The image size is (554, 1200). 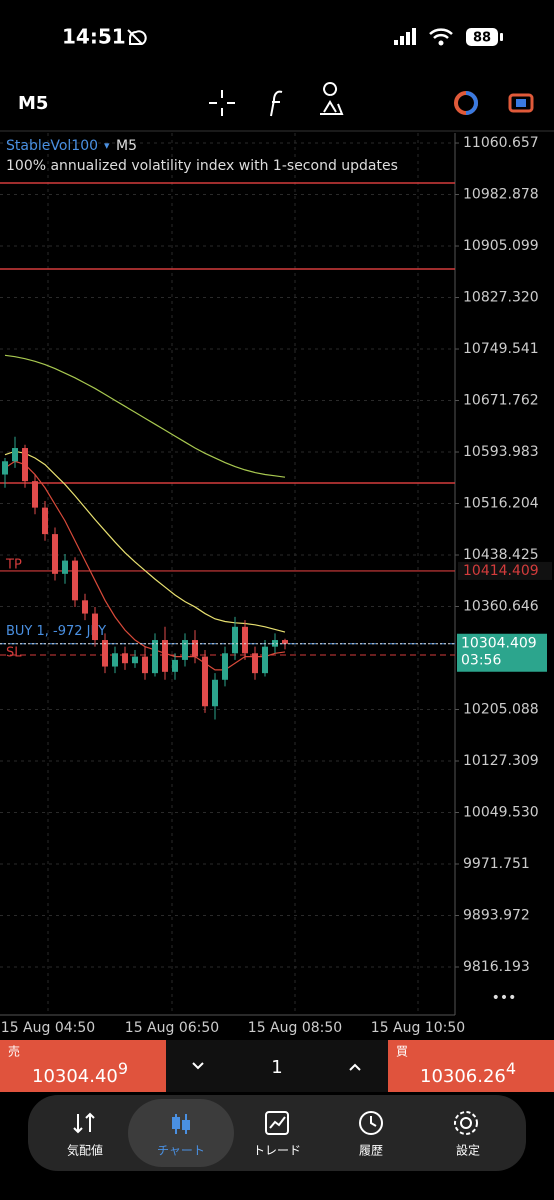 I want to click on tp-price-label: 10414.409, so click(x=501, y=571).